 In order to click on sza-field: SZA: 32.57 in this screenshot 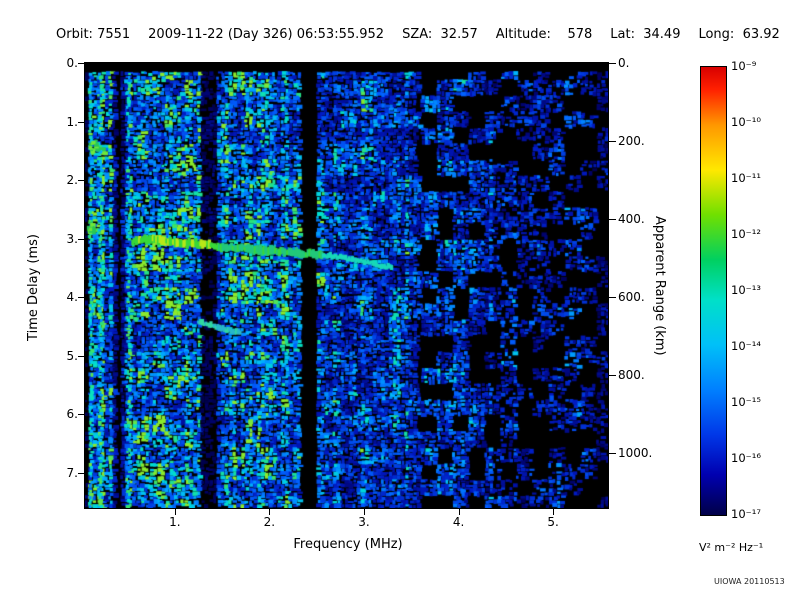, I will do `click(440, 34)`.